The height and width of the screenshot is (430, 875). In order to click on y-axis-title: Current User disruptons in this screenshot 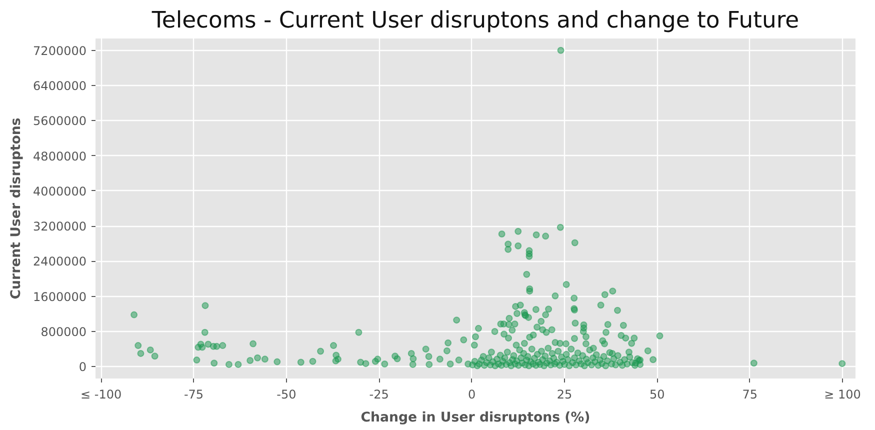, I will do `click(16, 209)`.